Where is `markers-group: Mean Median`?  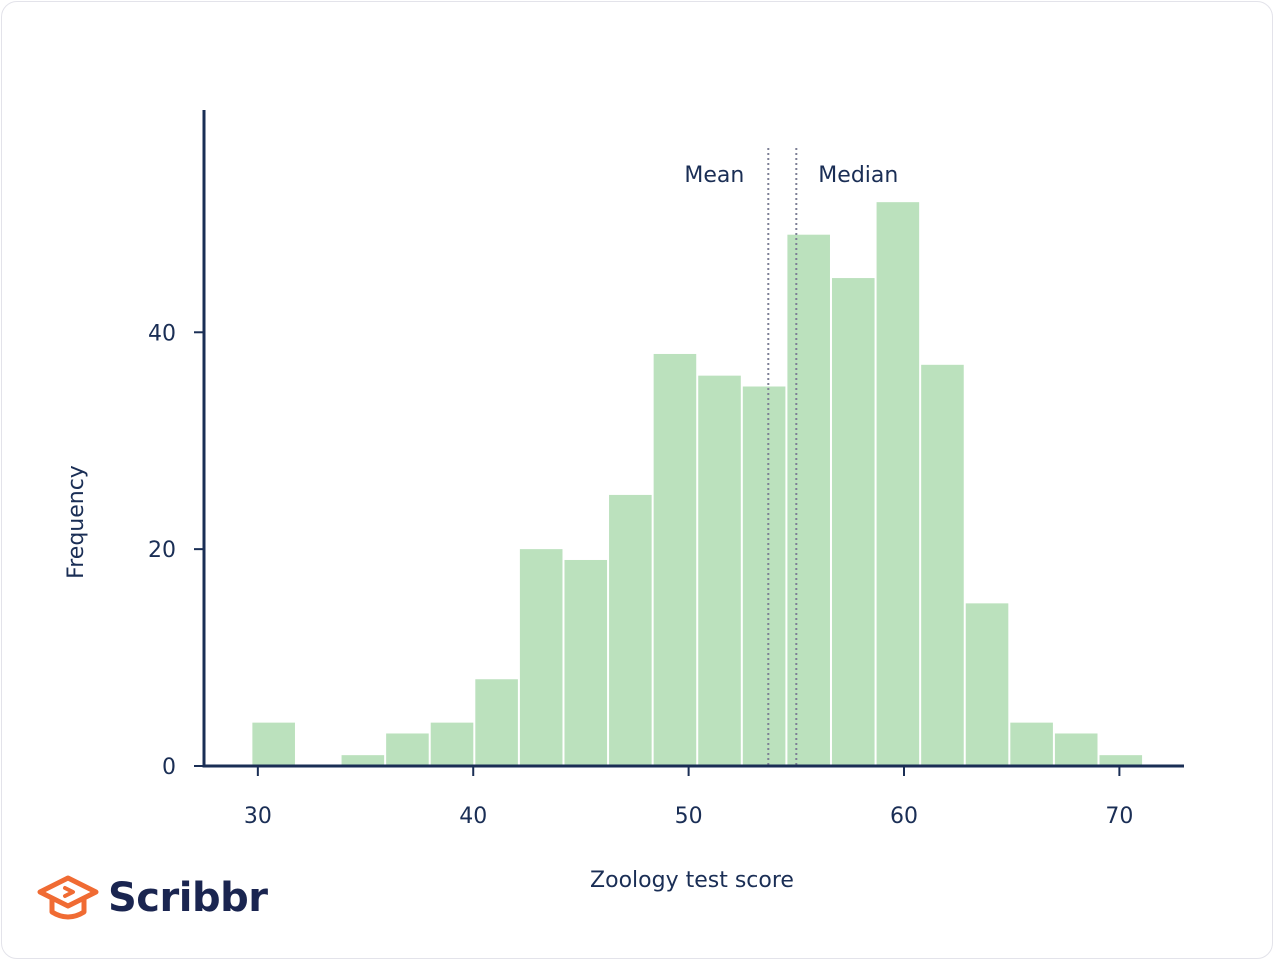
markers-group: Mean Median is located at coordinates (791, 457).